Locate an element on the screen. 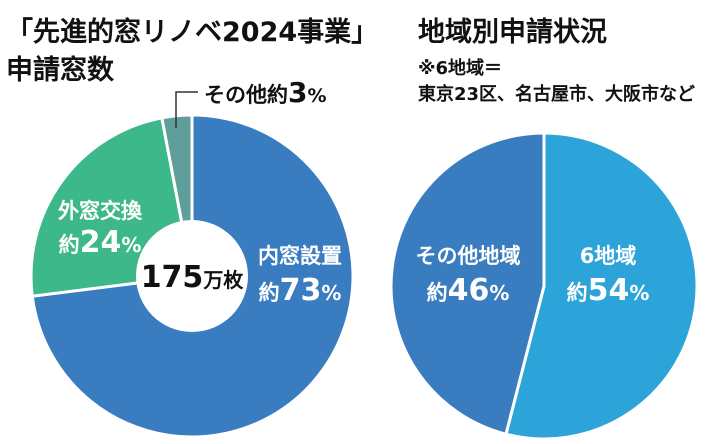  chart-title-window-count: 「先進的窓リノベ2024事業」 申請窓数 is located at coordinates (192, 52).